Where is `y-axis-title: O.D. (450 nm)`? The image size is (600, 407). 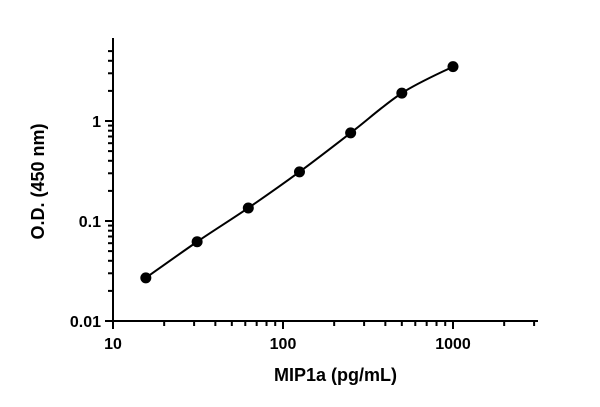 y-axis-title: O.D. (450 nm) is located at coordinates (38, 181).